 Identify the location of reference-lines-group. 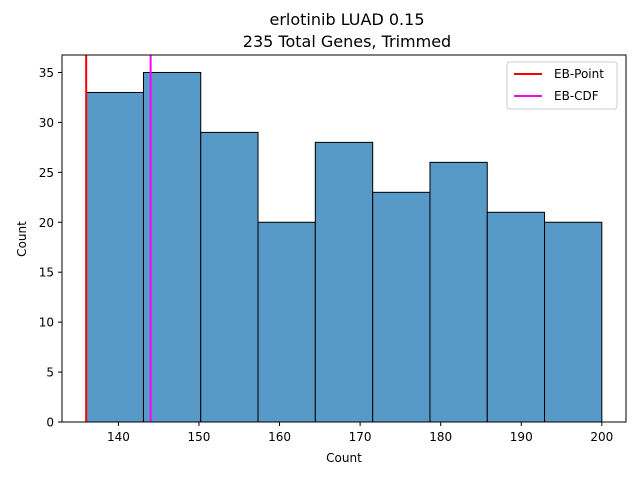
(118, 238).